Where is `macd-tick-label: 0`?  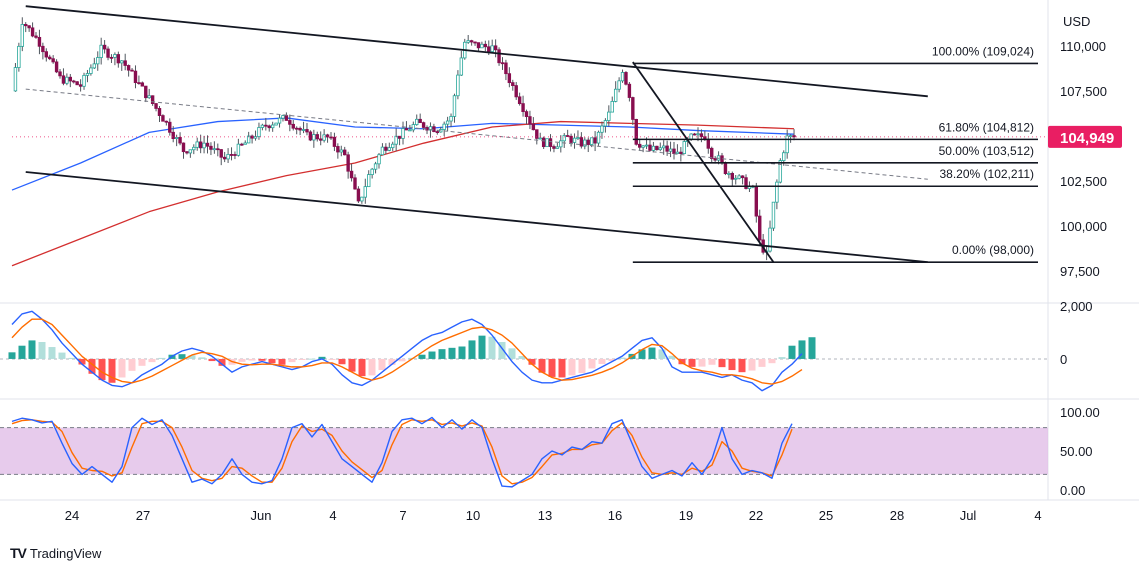
macd-tick-label: 0 is located at coordinates (1063, 359).